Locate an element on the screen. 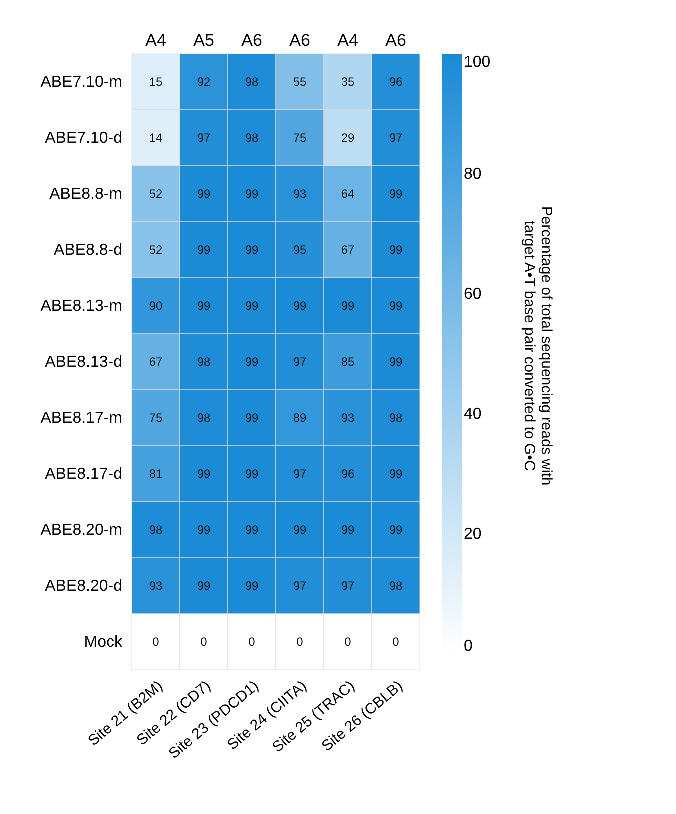 This screenshot has width=676, height=814. data-label: 90 is located at coordinates (156, 306).